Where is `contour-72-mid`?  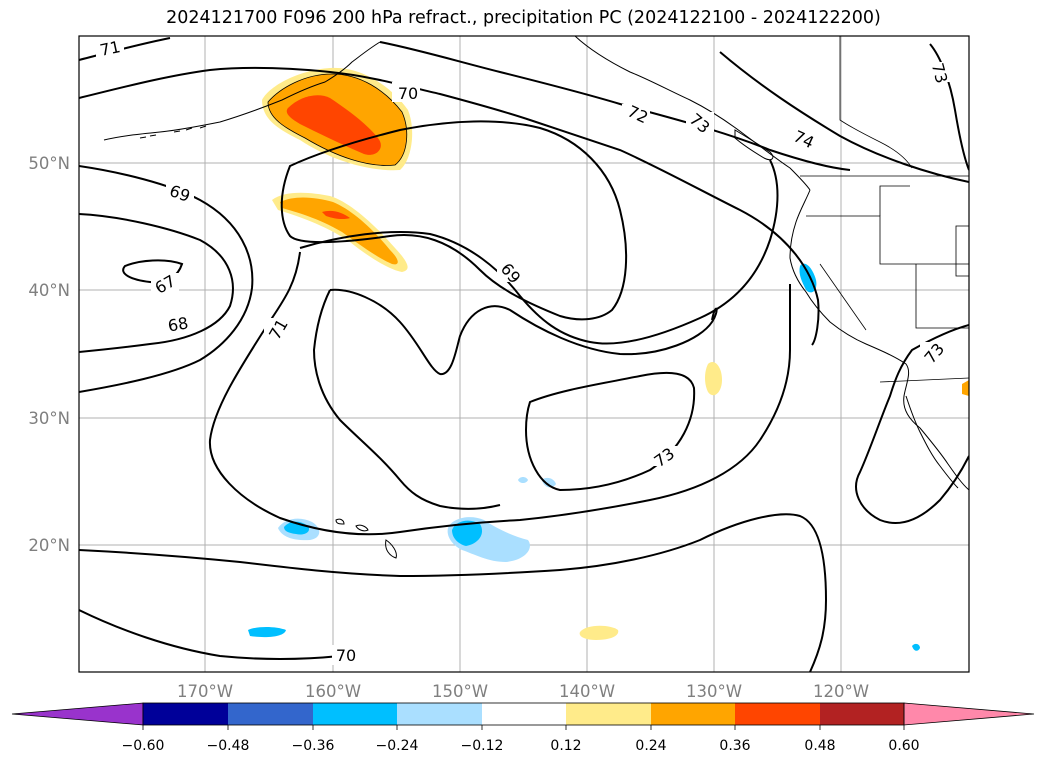
contour-72-mid is located at coordinates (523, 331).